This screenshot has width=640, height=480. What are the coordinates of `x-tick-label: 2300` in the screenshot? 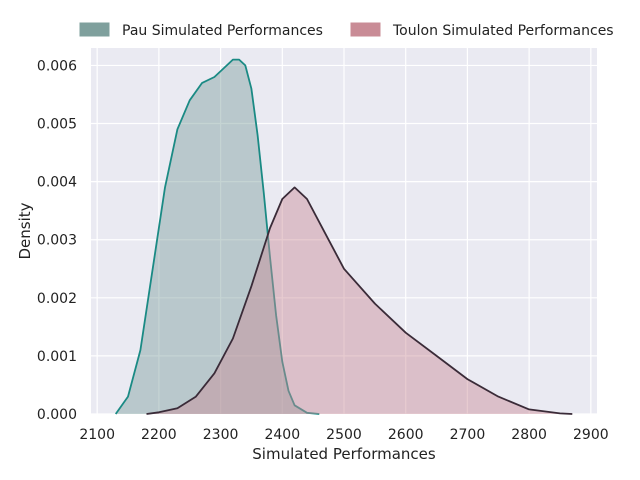 It's located at (221, 435).